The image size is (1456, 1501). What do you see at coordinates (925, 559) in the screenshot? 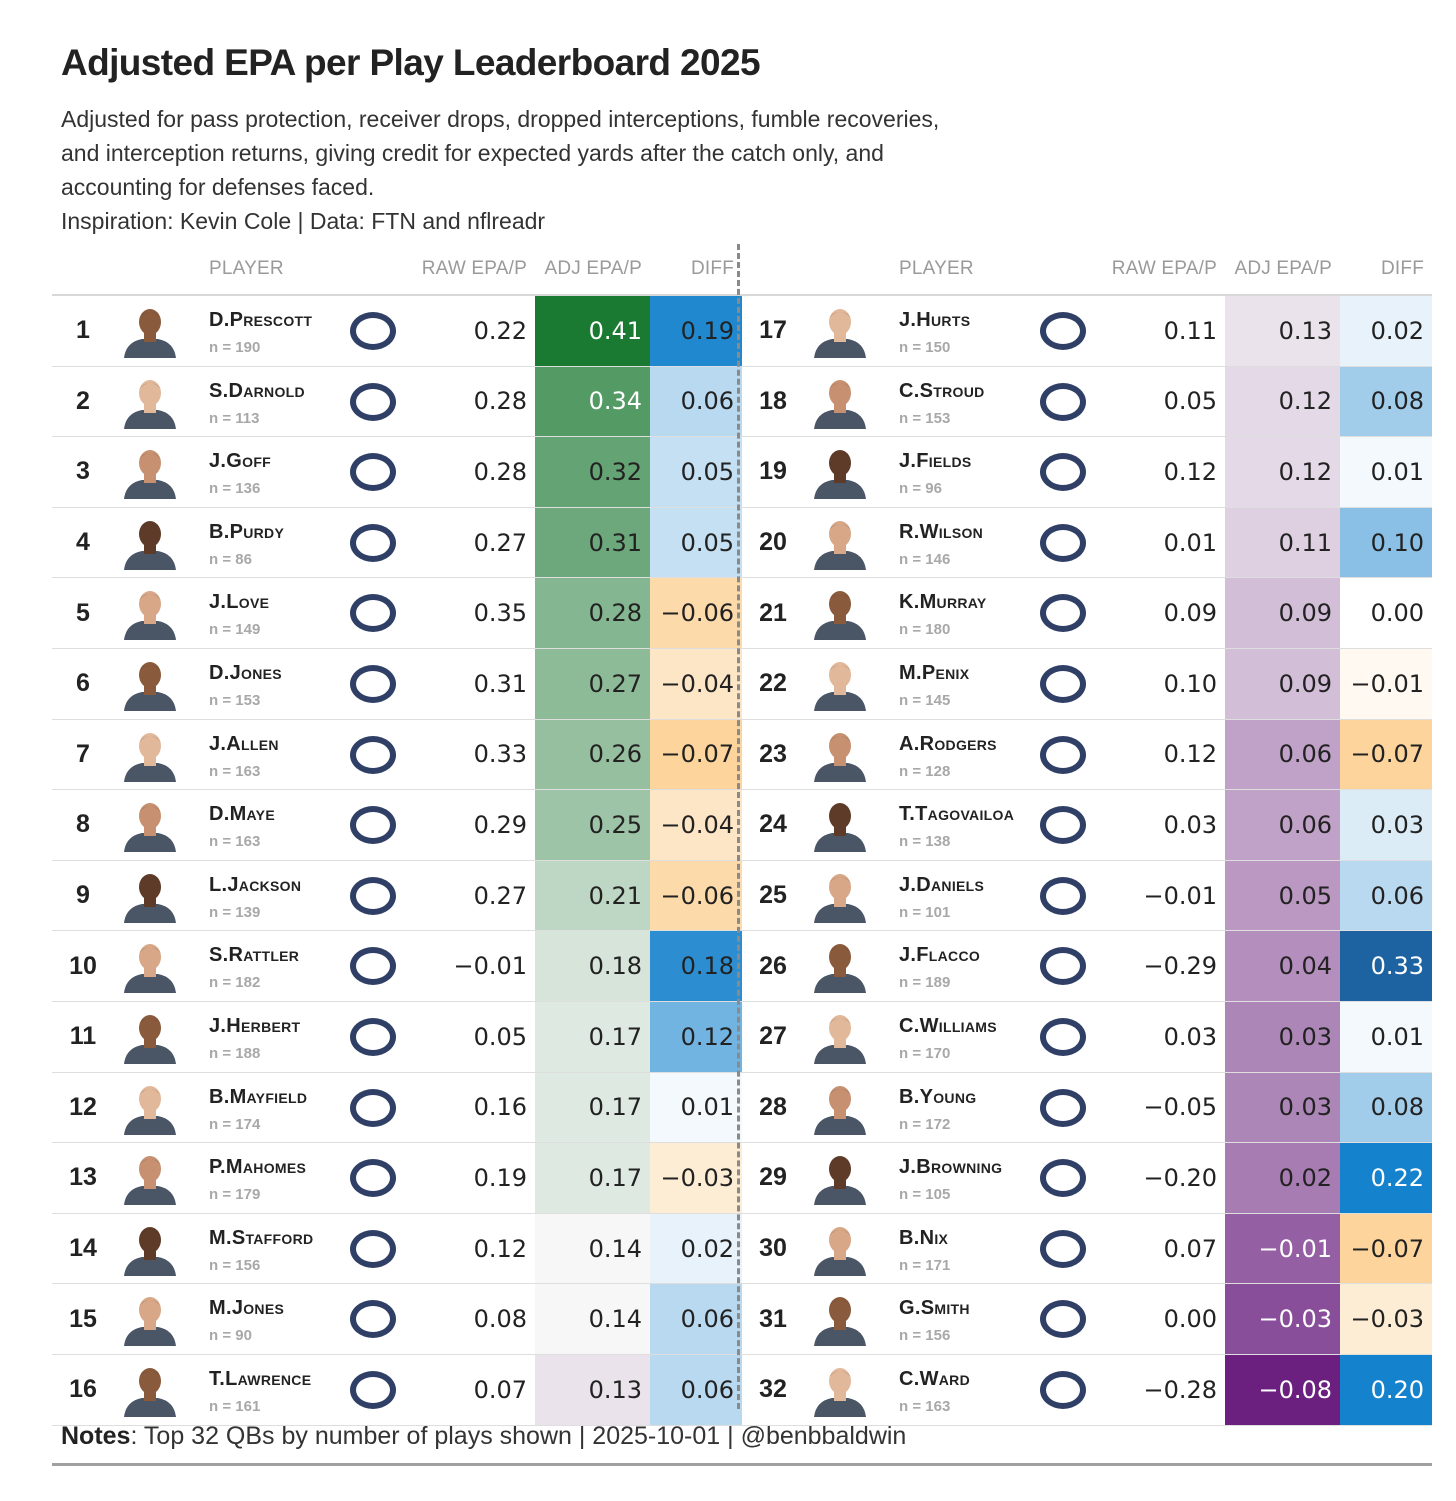
I see `player-play-count: n = 146` at bounding box center [925, 559].